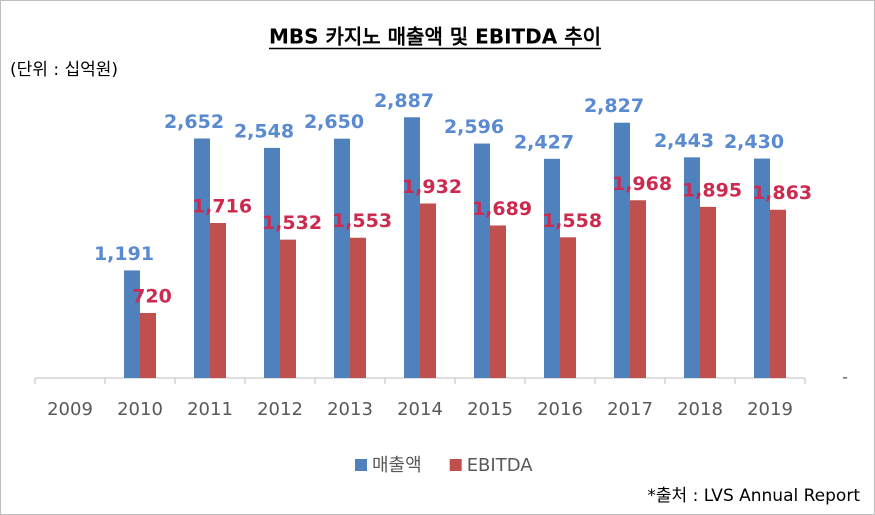 This screenshot has height=515, width=875. I want to click on x-tick-label: 2009, so click(70, 409).